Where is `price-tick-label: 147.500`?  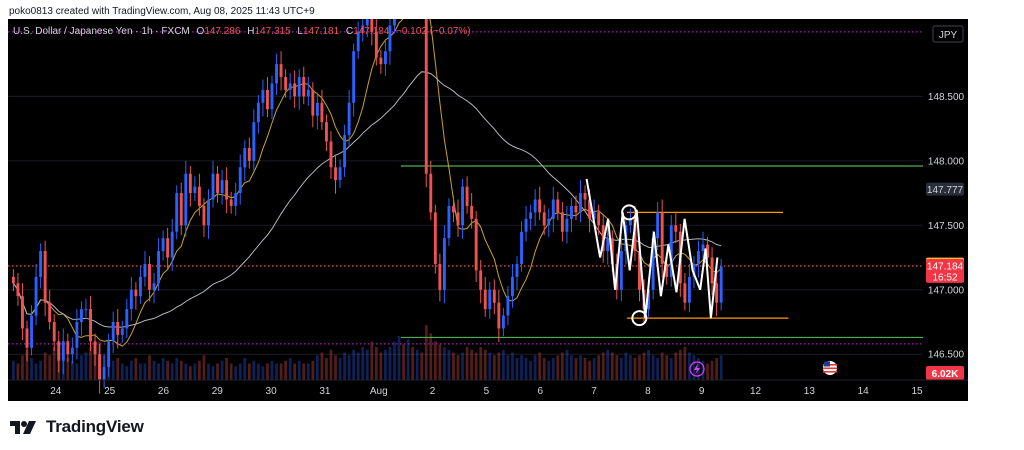
price-tick-label: 147.500 is located at coordinates (946, 226).